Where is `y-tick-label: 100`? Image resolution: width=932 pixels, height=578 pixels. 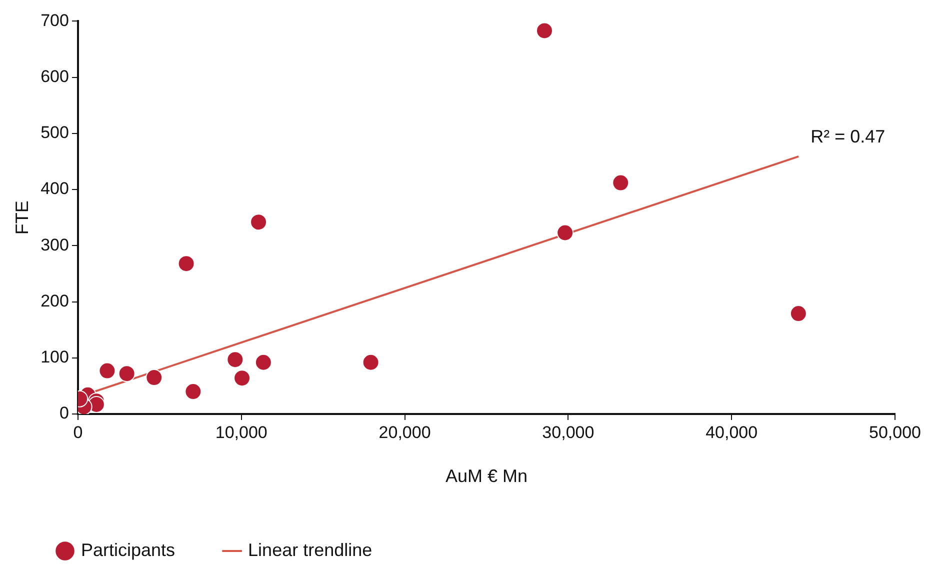
y-tick-label: 100 is located at coordinates (54, 357).